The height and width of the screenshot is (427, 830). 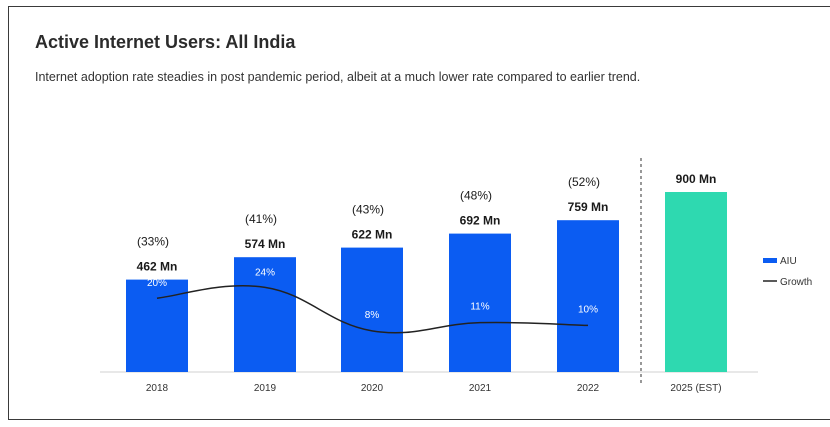 What do you see at coordinates (153, 242) in the screenshot?
I see `penetration-label: (33%)` at bounding box center [153, 242].